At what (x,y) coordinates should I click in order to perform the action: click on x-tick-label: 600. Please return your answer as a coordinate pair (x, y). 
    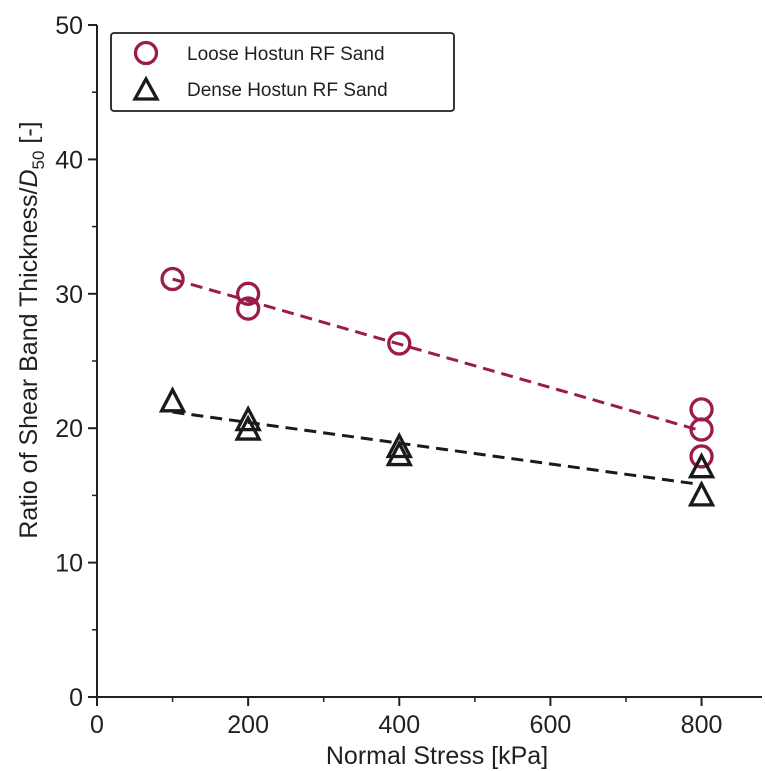
    Looking at the image, I should click on (551, 725).